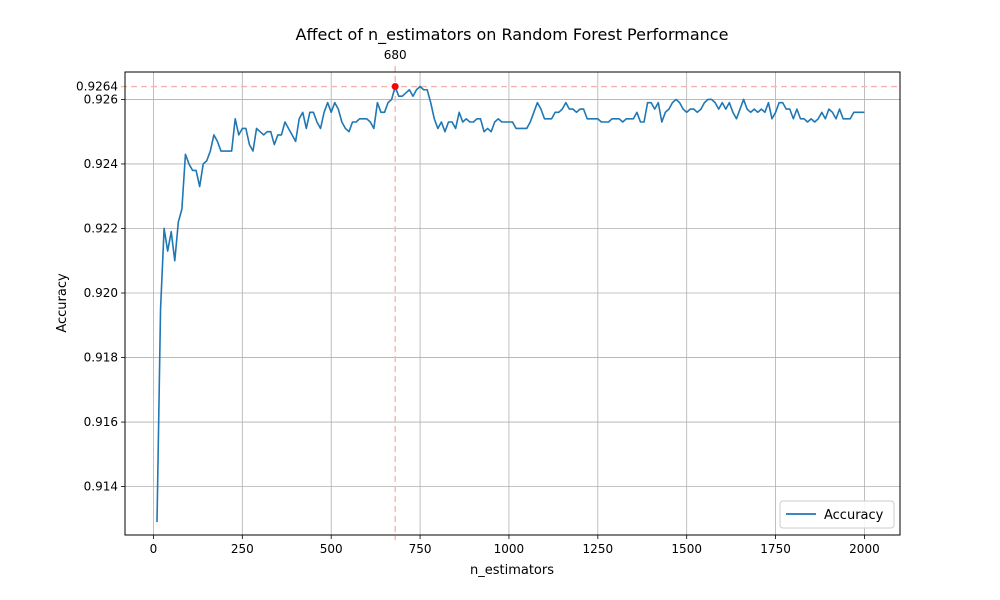  I want to click on x-tick-label: 0, so click(154, 549).